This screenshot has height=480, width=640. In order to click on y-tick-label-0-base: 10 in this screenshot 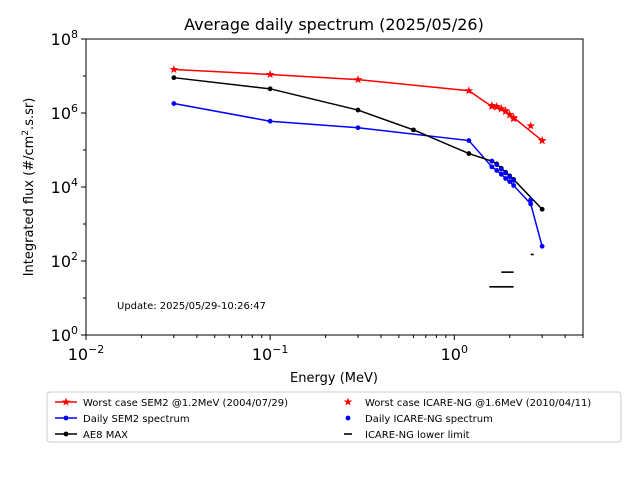, I will do `click(61, 335)`.